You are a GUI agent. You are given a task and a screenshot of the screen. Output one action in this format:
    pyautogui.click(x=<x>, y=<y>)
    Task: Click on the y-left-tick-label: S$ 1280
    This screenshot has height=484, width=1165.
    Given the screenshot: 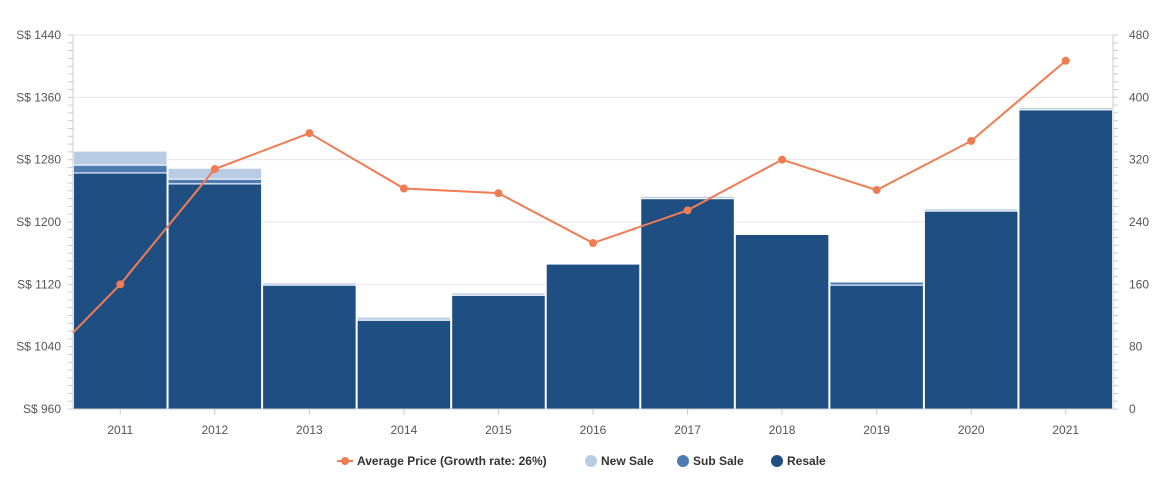 What is the action you would take?
    pyautogui.click(x=38, y=160)
    